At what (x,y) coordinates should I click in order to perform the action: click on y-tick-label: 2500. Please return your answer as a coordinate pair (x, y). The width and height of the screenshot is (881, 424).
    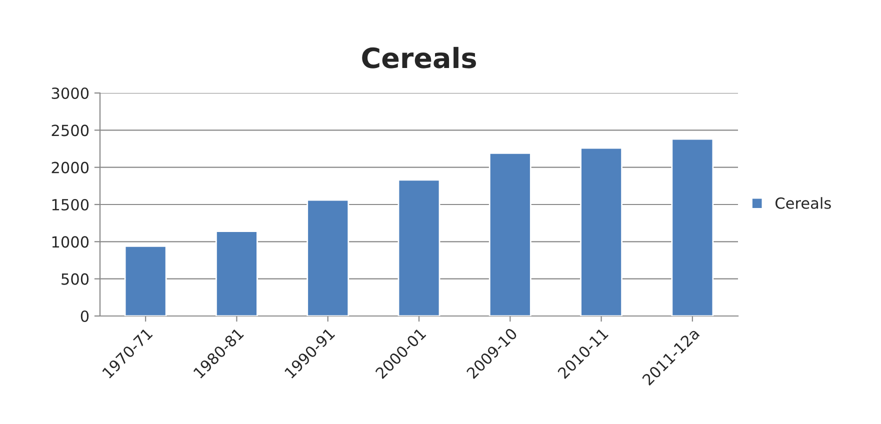
    Looking at the image, I should click on (70, 130).